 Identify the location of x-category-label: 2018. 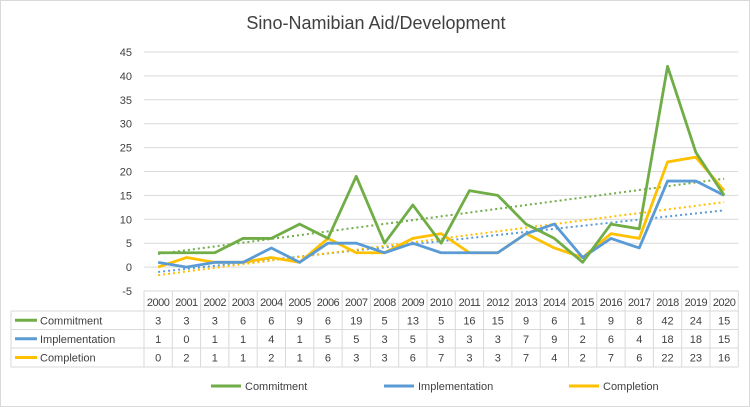
(667, 303).